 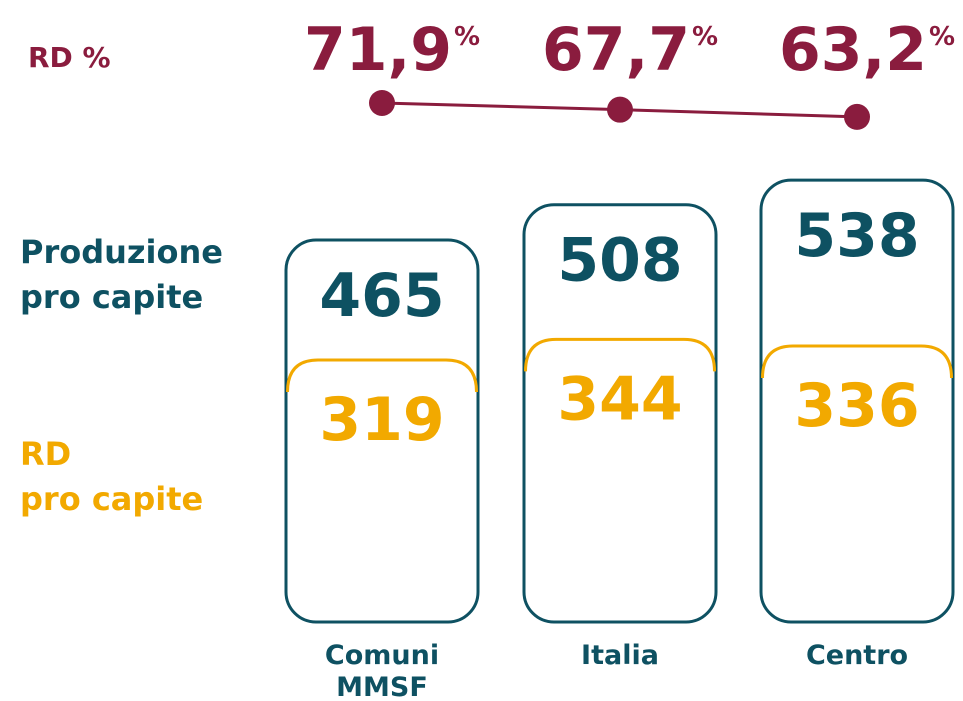 I want to click on value-label: 508, so click(x=619, y=261).